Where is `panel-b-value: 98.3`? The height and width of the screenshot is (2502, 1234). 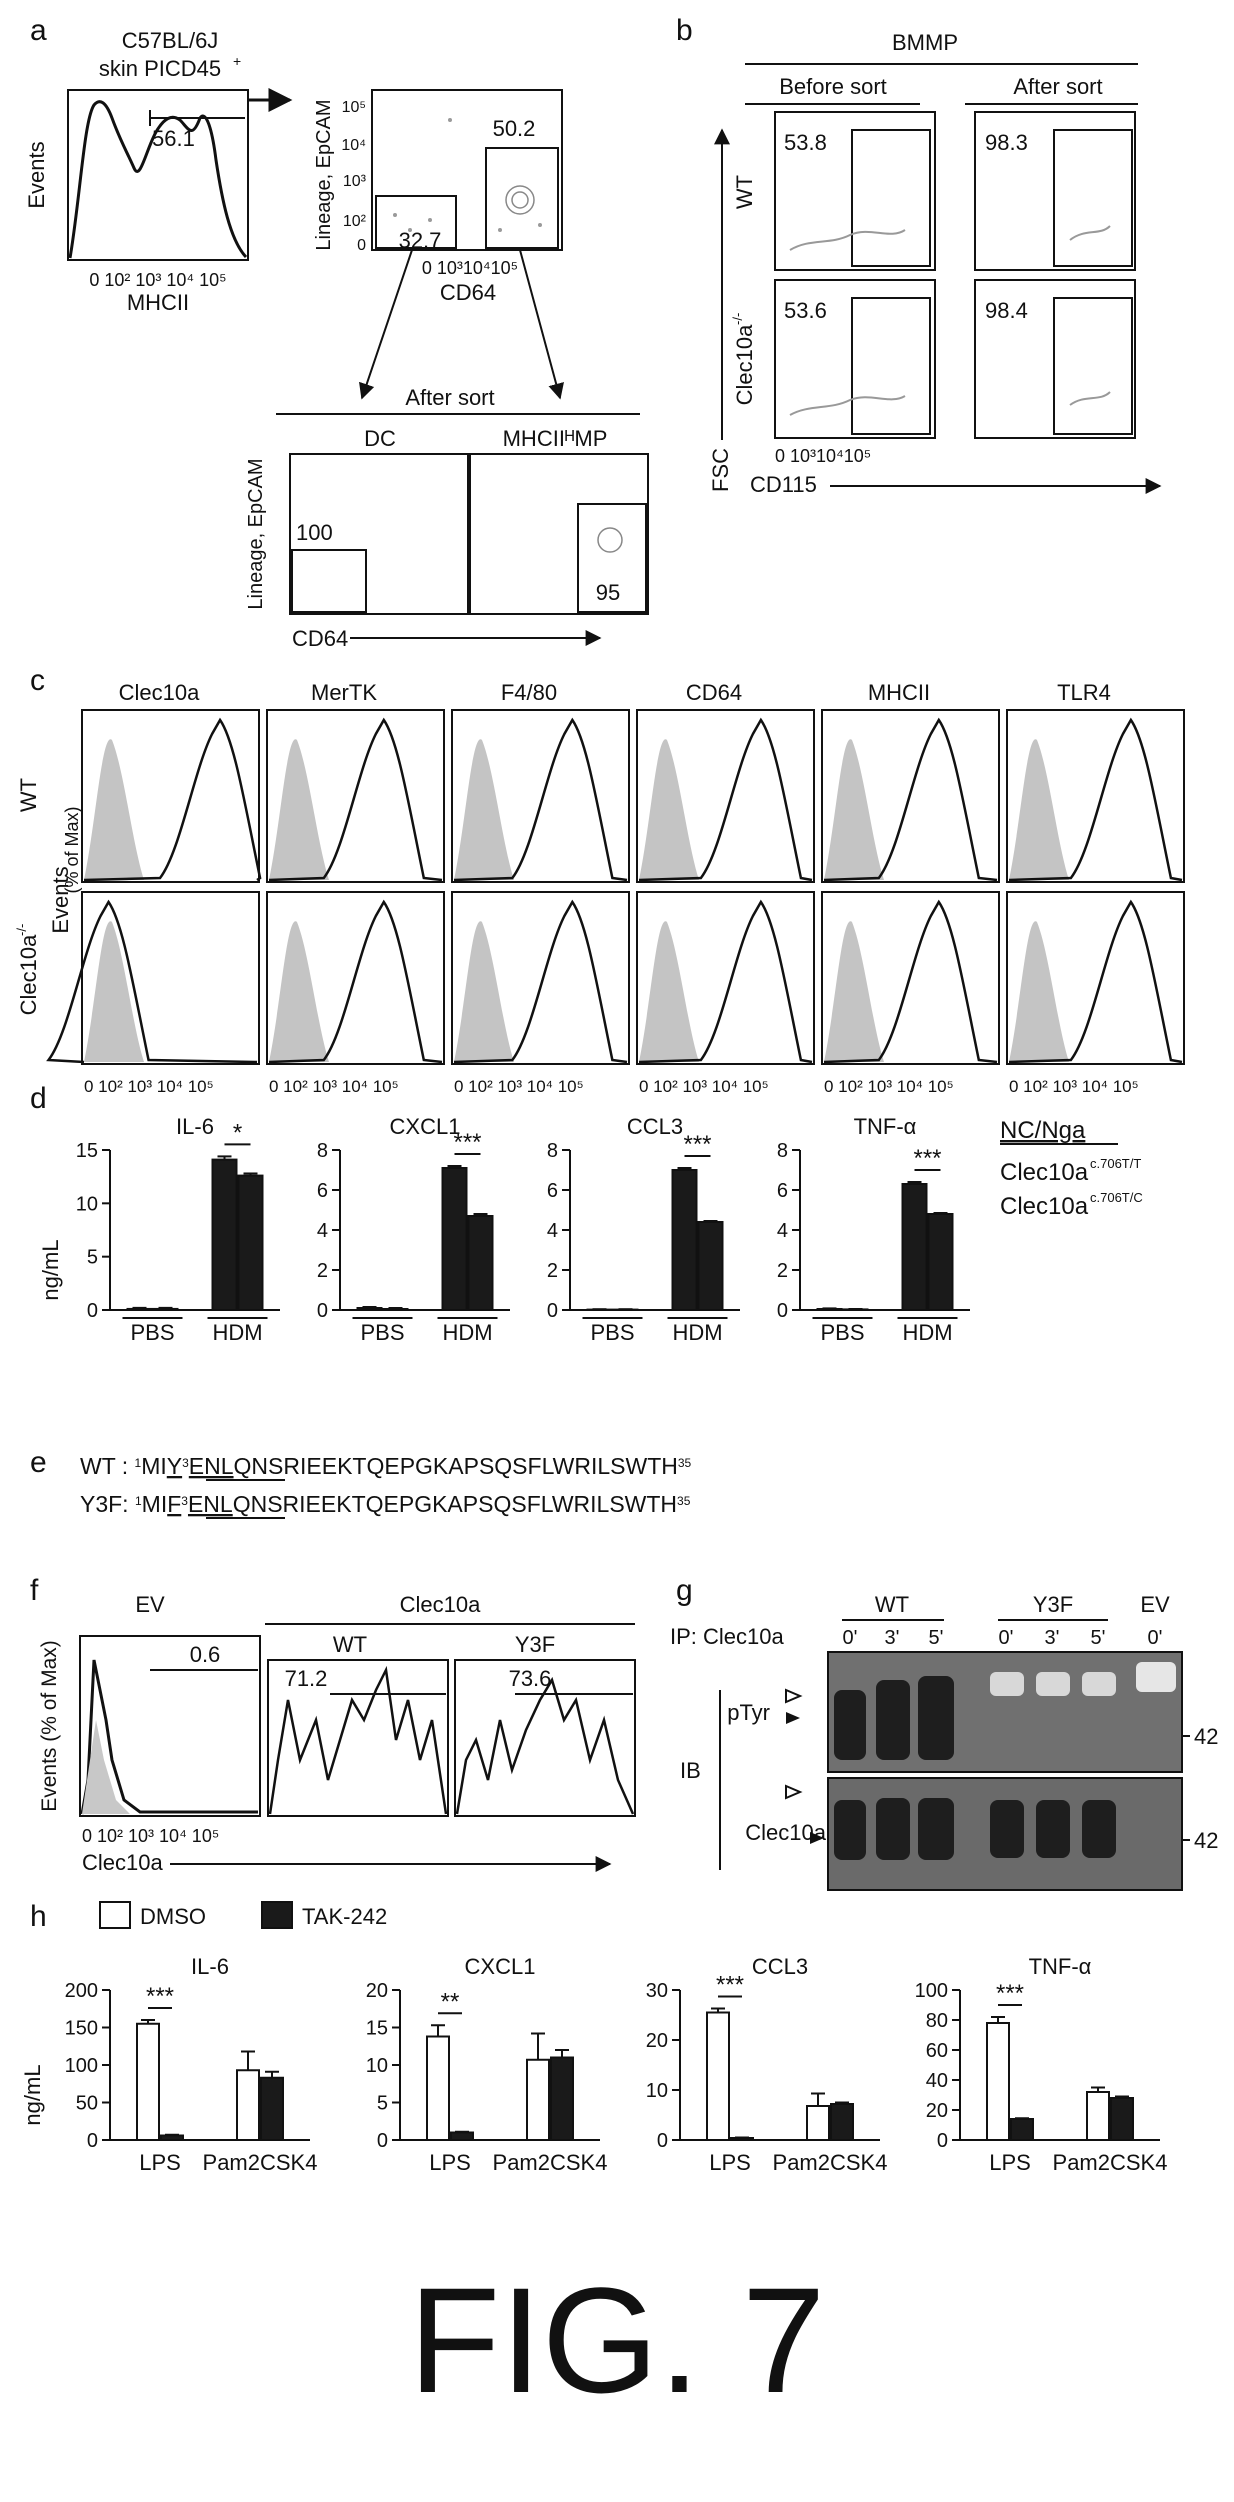
panel-b-value: 98.3 is located at coordinates (1006, 142).